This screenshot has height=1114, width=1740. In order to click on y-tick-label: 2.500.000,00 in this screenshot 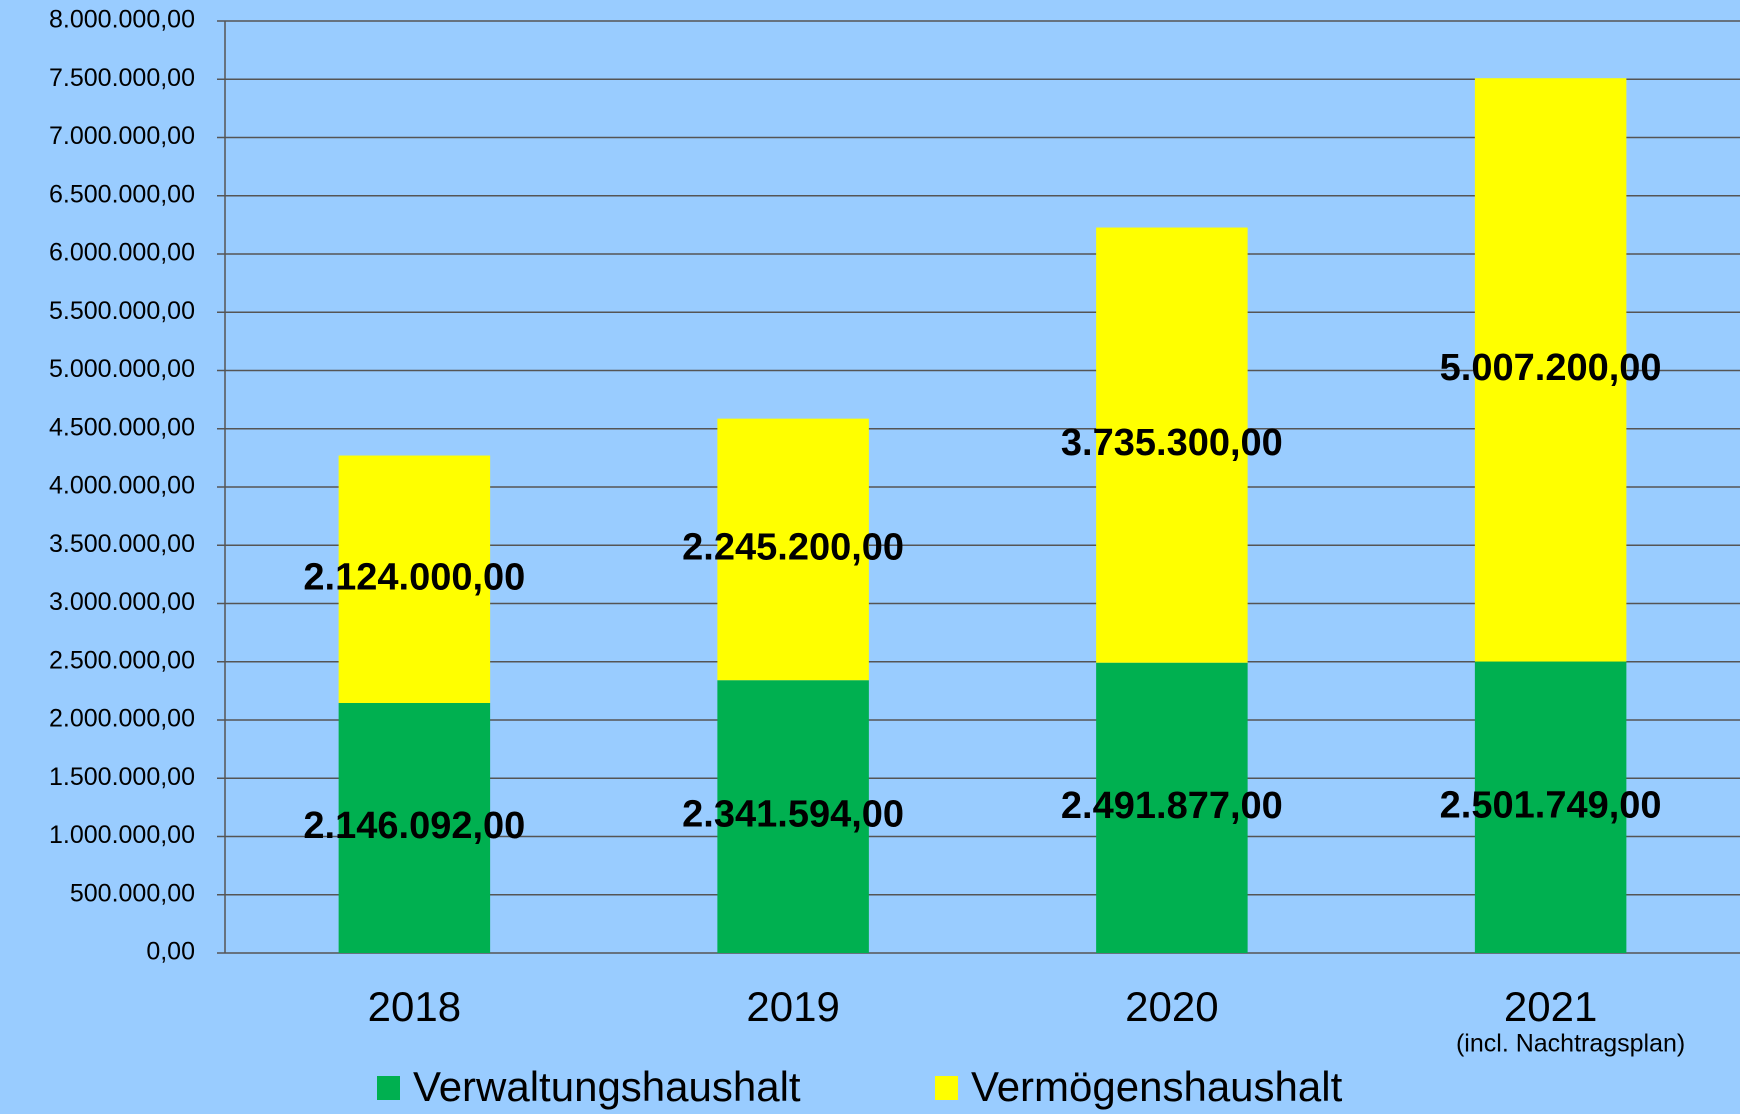, I will do `click(122, 660)`.